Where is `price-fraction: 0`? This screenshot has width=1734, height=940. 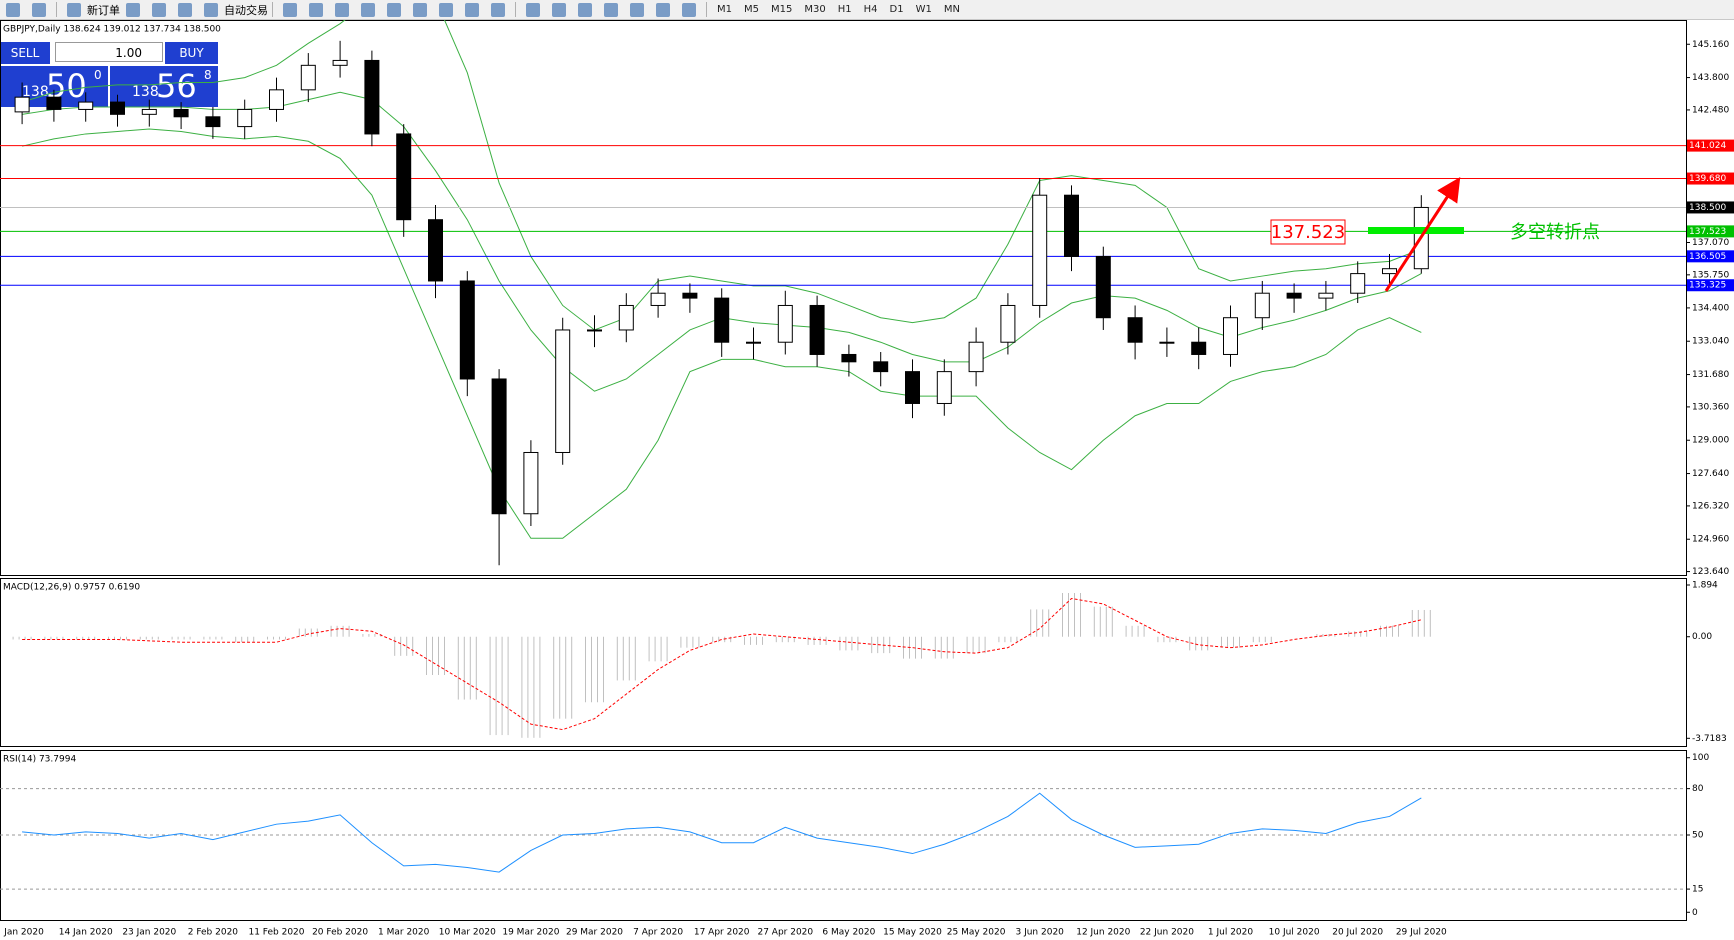 price-fraction: 0 is located at coordinates (98, 75).